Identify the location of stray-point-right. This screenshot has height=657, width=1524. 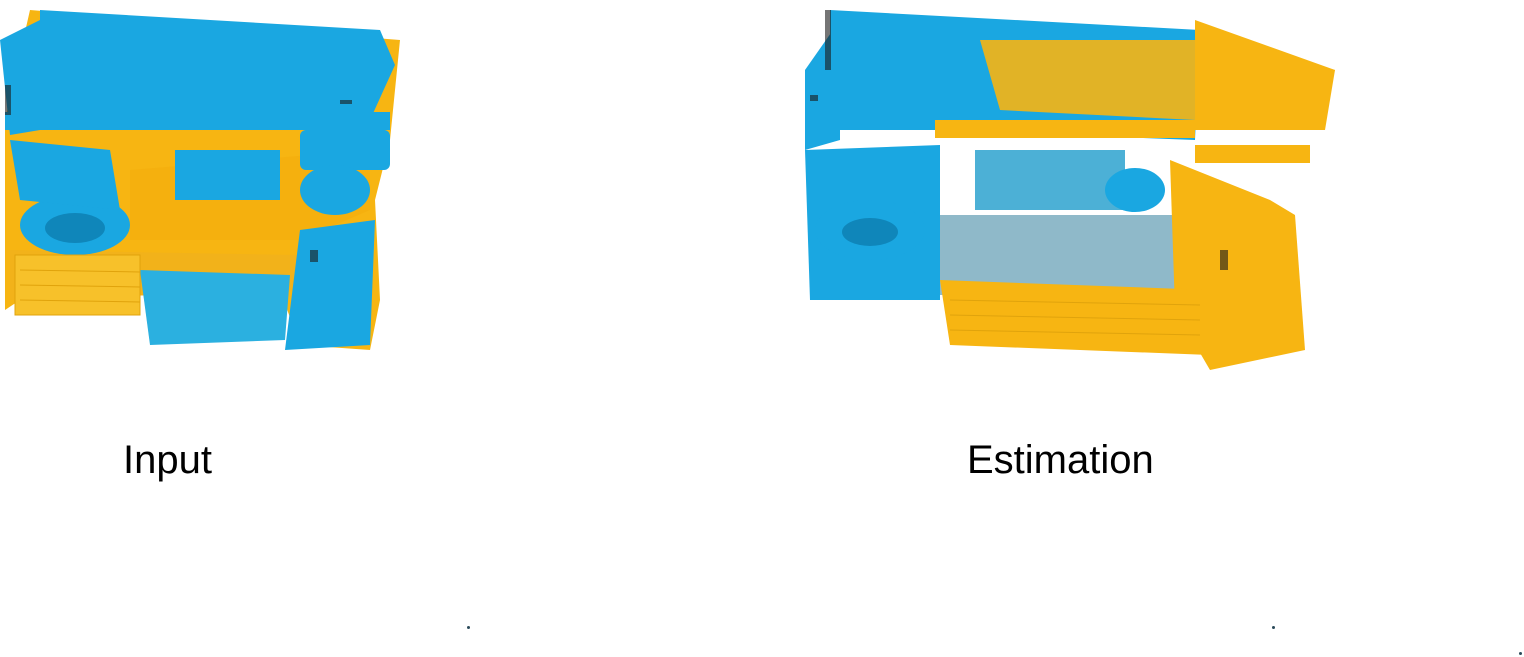
(1273, 627).